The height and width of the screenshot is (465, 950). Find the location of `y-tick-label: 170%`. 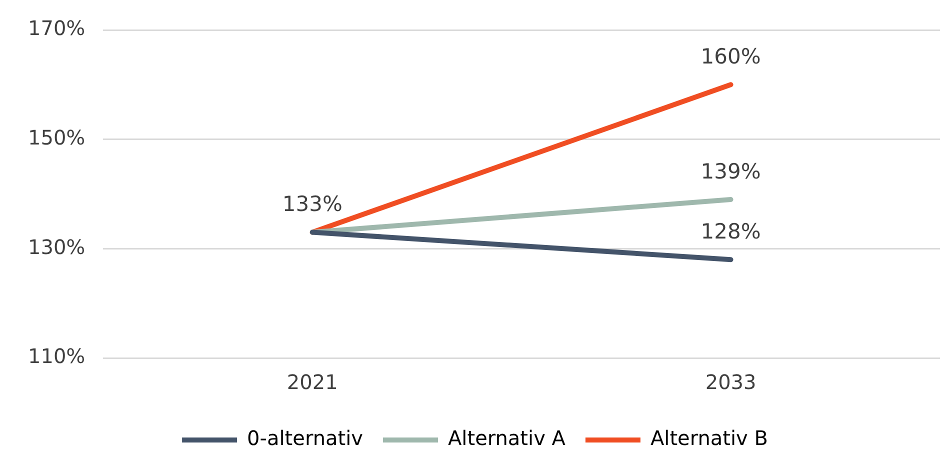

y-tick-label: 170% is located at coordinates (57, 28).